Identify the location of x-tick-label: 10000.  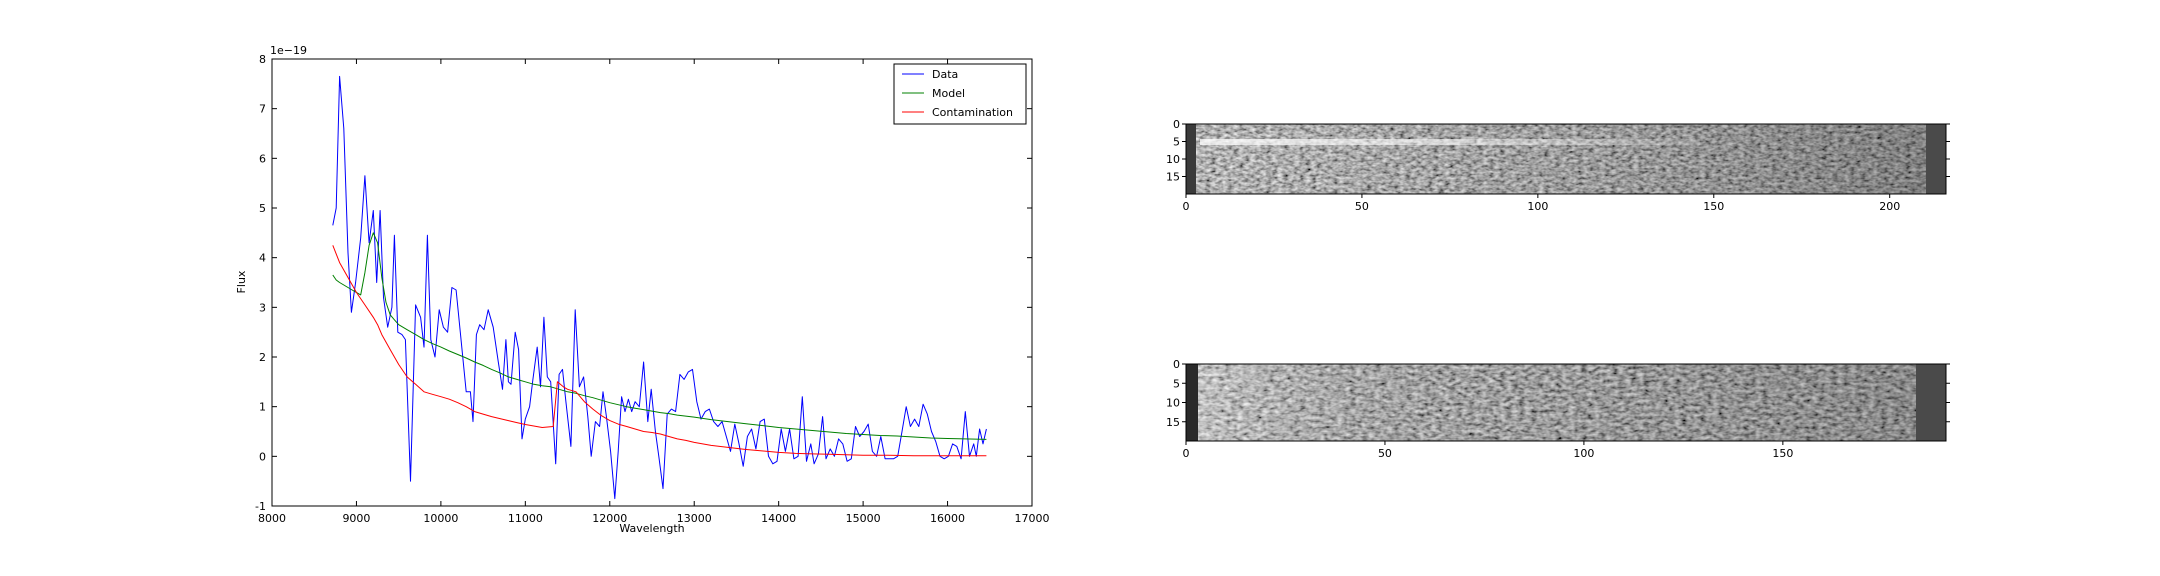
(440, 518).